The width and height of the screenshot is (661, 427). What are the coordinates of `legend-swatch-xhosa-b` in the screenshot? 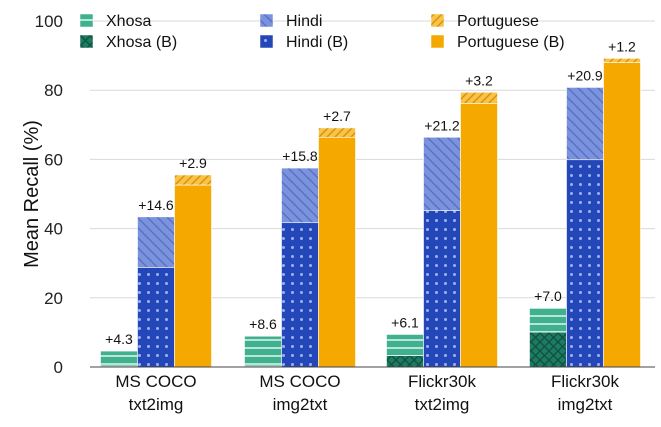 It's located at (86, 41).